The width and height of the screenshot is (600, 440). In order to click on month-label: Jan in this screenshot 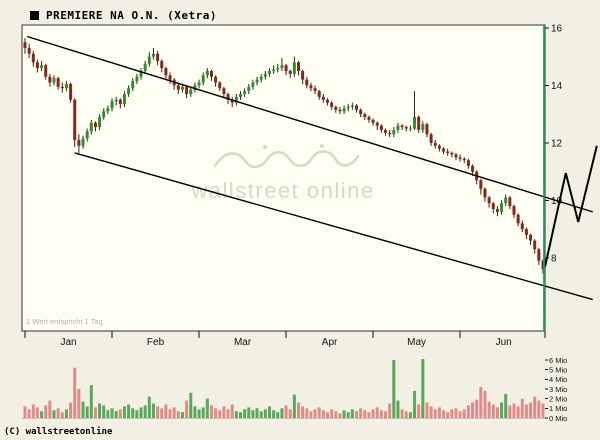, I will do `click(68, 342)`.